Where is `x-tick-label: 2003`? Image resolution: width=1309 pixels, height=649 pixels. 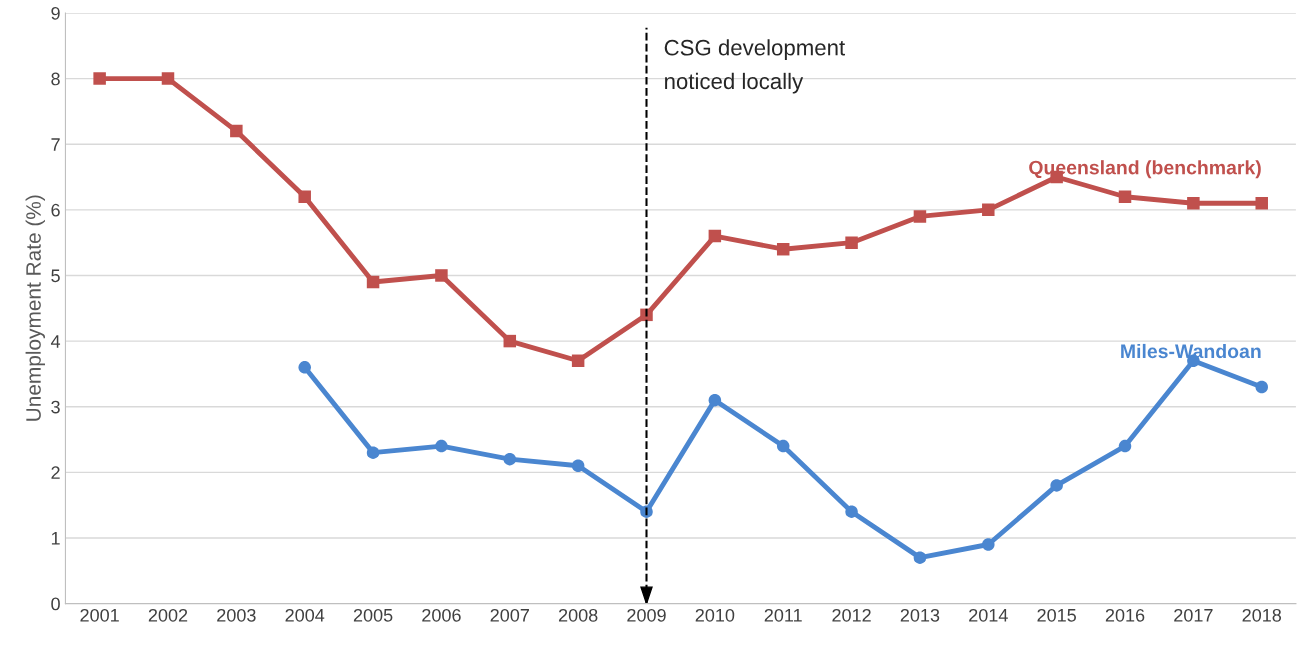
x-tick-label: 2003 is located at coordinates (236, 615).